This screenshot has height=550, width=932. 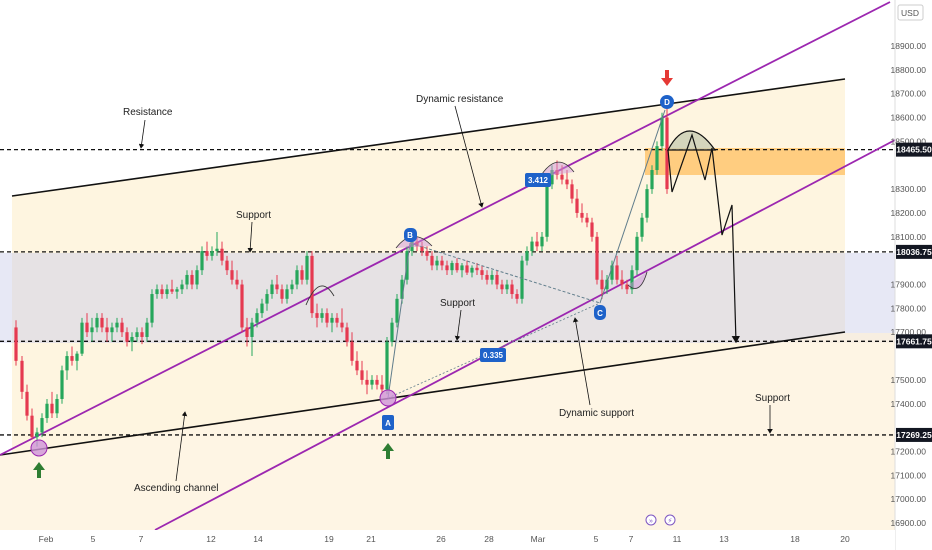 What do you see at coordinates (39, 470) in the screenshot?
I see `up-arrow-icon` at bounding box center [39, 470].